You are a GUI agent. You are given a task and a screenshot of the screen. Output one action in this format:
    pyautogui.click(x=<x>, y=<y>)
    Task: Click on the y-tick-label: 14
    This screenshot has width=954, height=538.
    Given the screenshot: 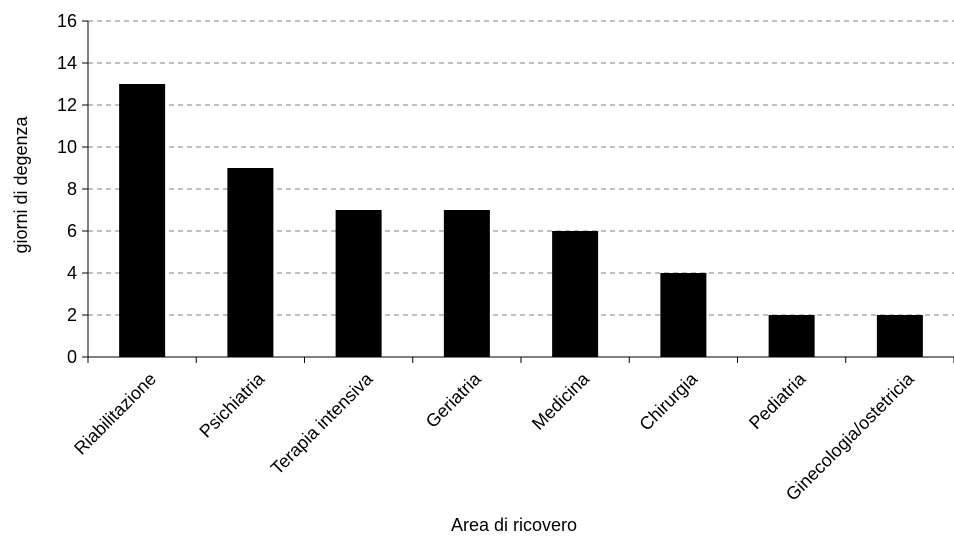 What is the action you would take?
    pyautogui.click(x=67, y=63)
    